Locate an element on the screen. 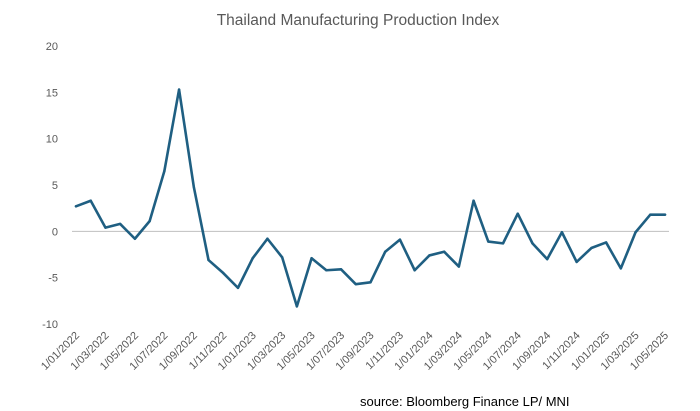  source-note: source: Bloomberg Finance LP/ MNI is located at coordinates (465, 401).